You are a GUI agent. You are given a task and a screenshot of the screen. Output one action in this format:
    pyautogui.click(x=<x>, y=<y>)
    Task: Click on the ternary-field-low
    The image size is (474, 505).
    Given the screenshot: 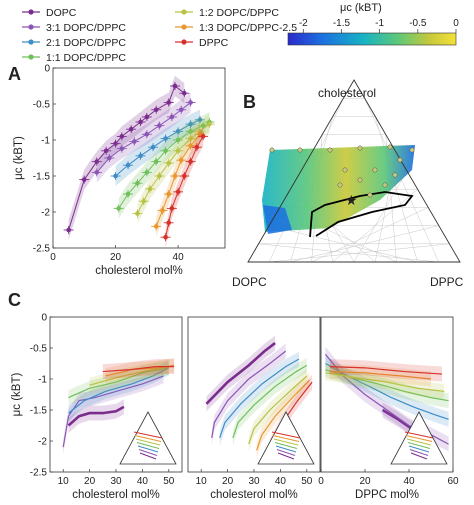 What is the action you would take?
    pyautogui.click(x=277, y=219)
    